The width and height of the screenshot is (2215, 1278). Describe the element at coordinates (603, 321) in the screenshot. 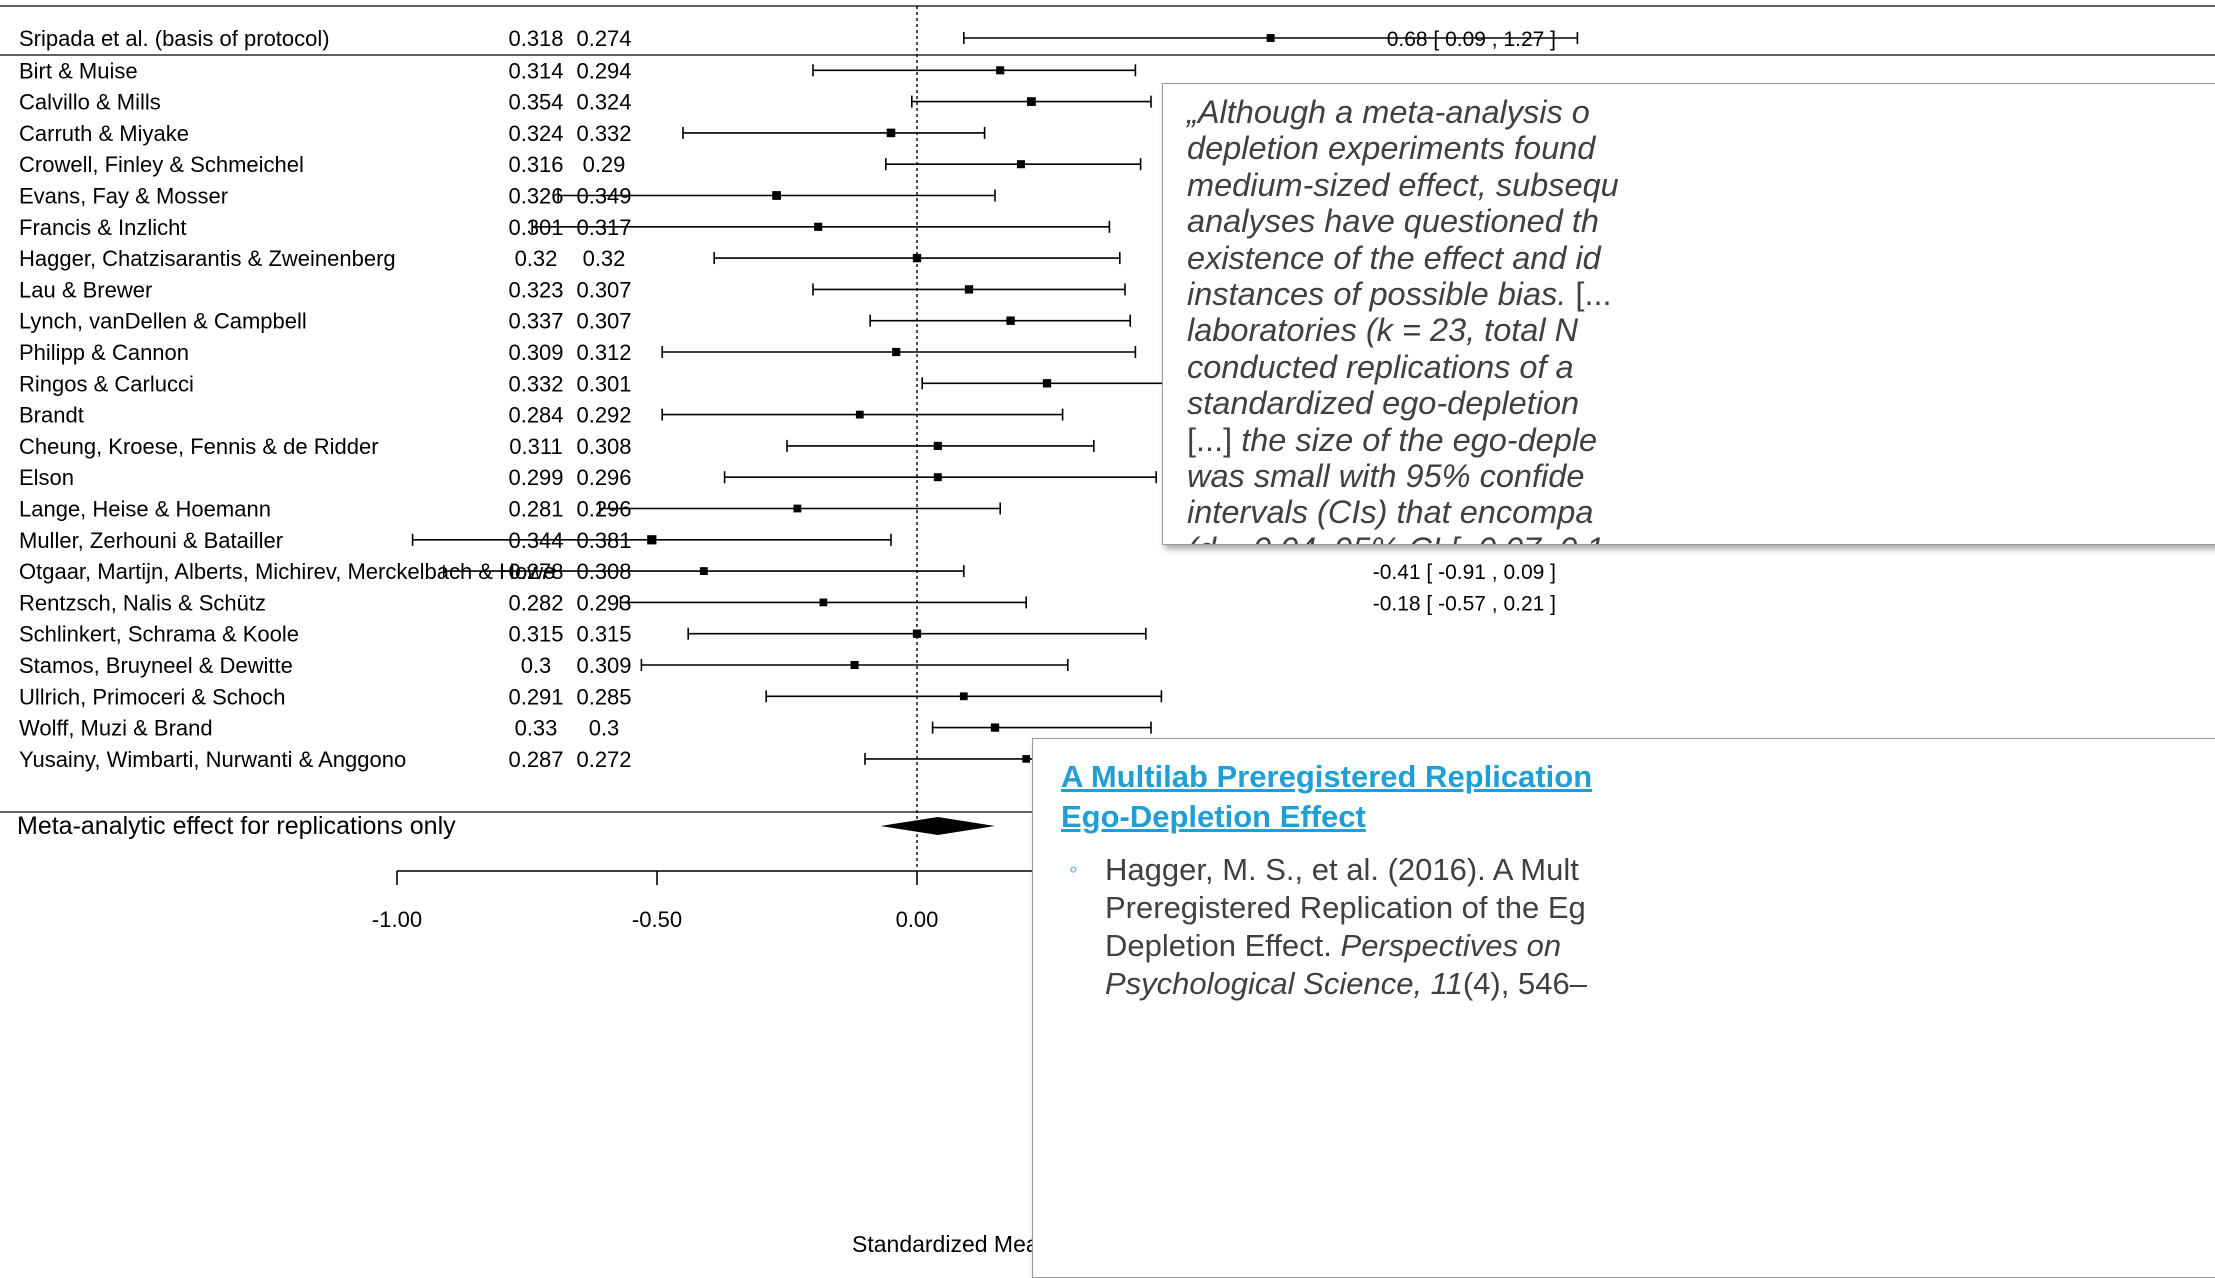

I see `weight-col-2: 0.307` at that location.